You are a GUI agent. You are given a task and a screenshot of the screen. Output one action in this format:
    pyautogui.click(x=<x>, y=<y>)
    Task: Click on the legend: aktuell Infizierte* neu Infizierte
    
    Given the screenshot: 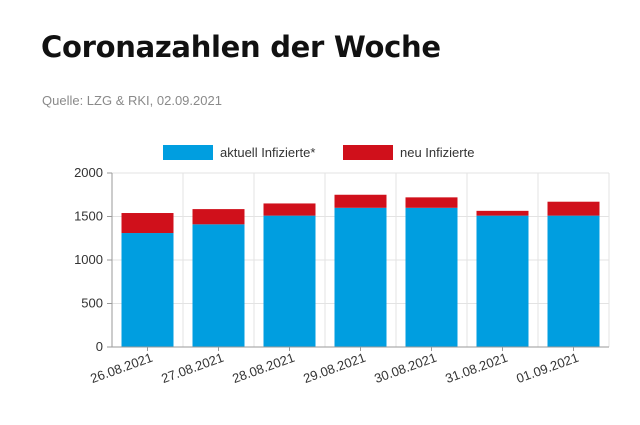 What is the action you would take?
    pyautogui.click(x=318, y=152)
    